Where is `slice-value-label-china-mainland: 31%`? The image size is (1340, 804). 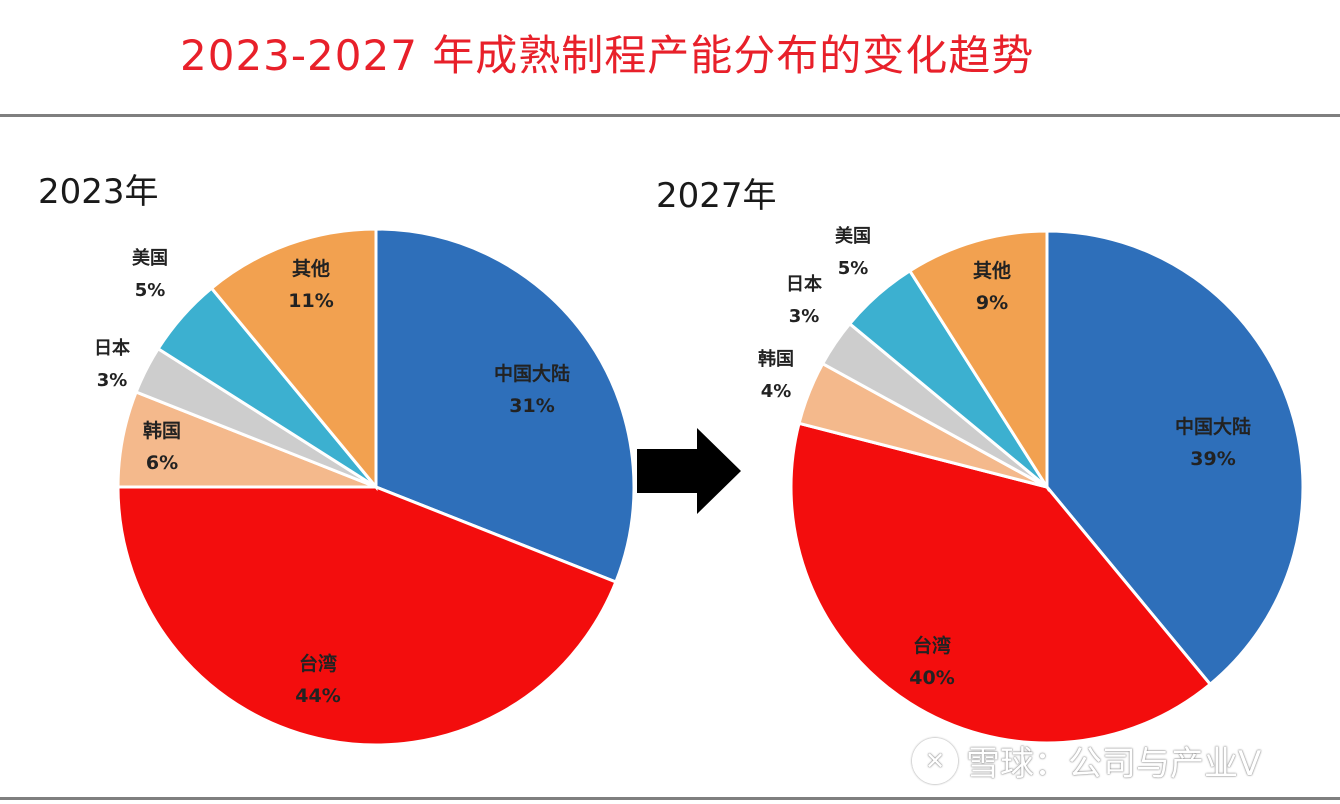
slice-value-label-china-mainland: 31% is located at coordinates (531, 406).